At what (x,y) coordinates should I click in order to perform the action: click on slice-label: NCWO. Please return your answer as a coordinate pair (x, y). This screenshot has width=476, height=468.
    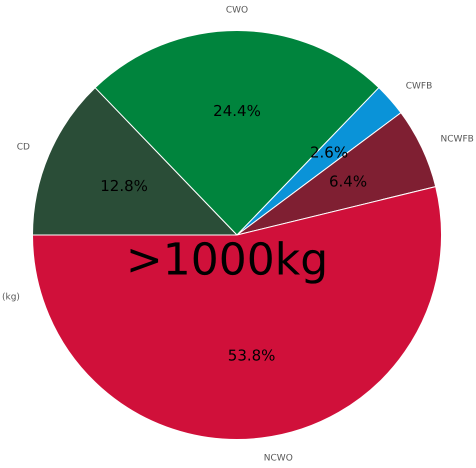
    Looking at the image, I should click on (278, 459).